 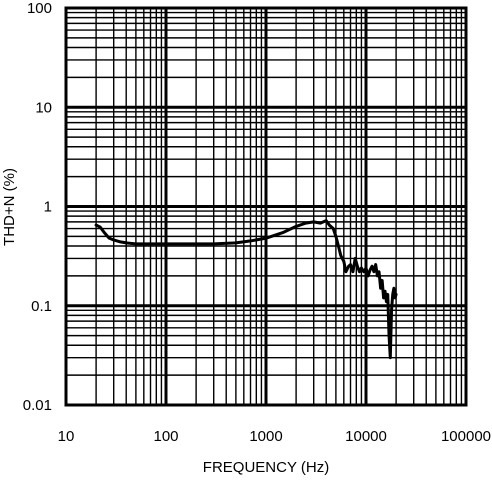 I want to click on x-tick-labels: 10 100 1000 10000 100000, so click(x=274, y=436).